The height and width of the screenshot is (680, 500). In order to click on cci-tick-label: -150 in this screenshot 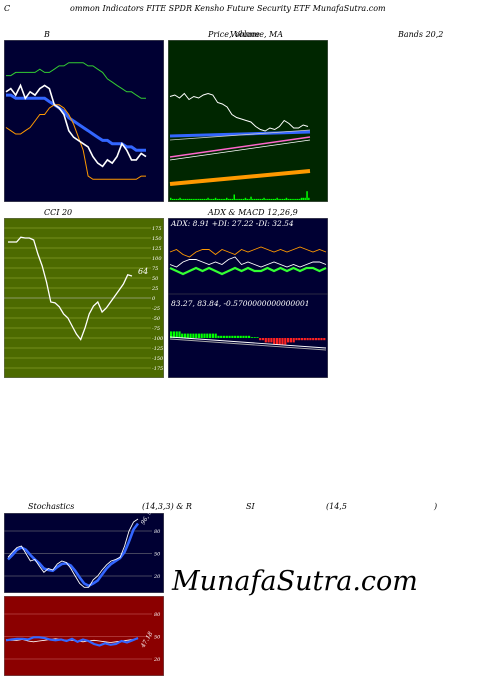, I will do `click(158, 359)`.